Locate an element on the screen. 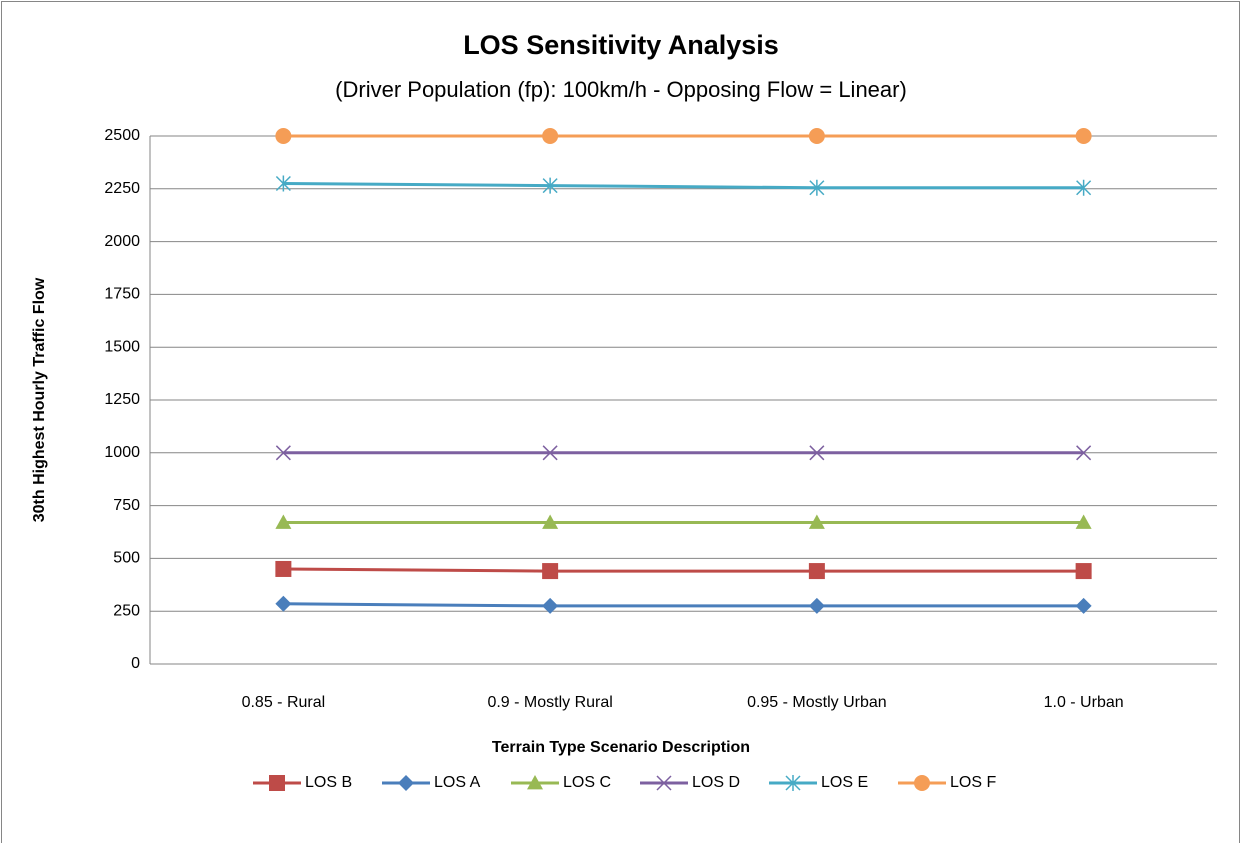 The image size is (1243, 843). x-tick-label: 1.0 - Urban is located at coordinates (1084, 702).